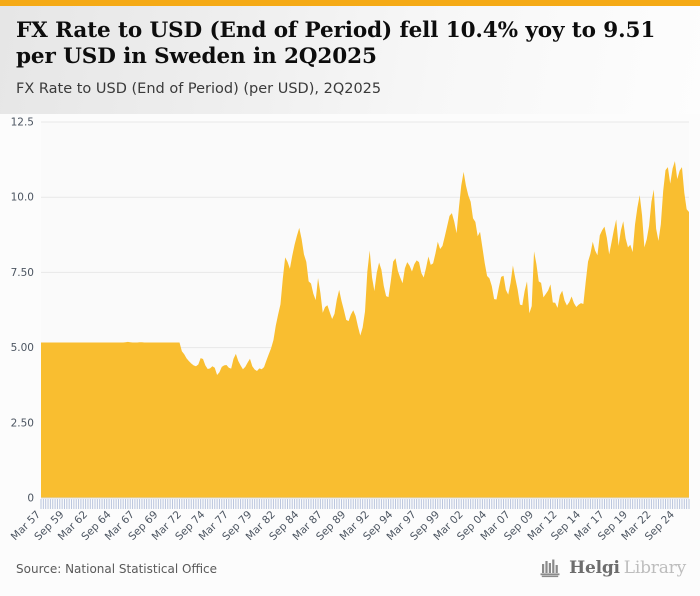  I want to click on y-axis-tick-label: 7.50, so click(22, 273).